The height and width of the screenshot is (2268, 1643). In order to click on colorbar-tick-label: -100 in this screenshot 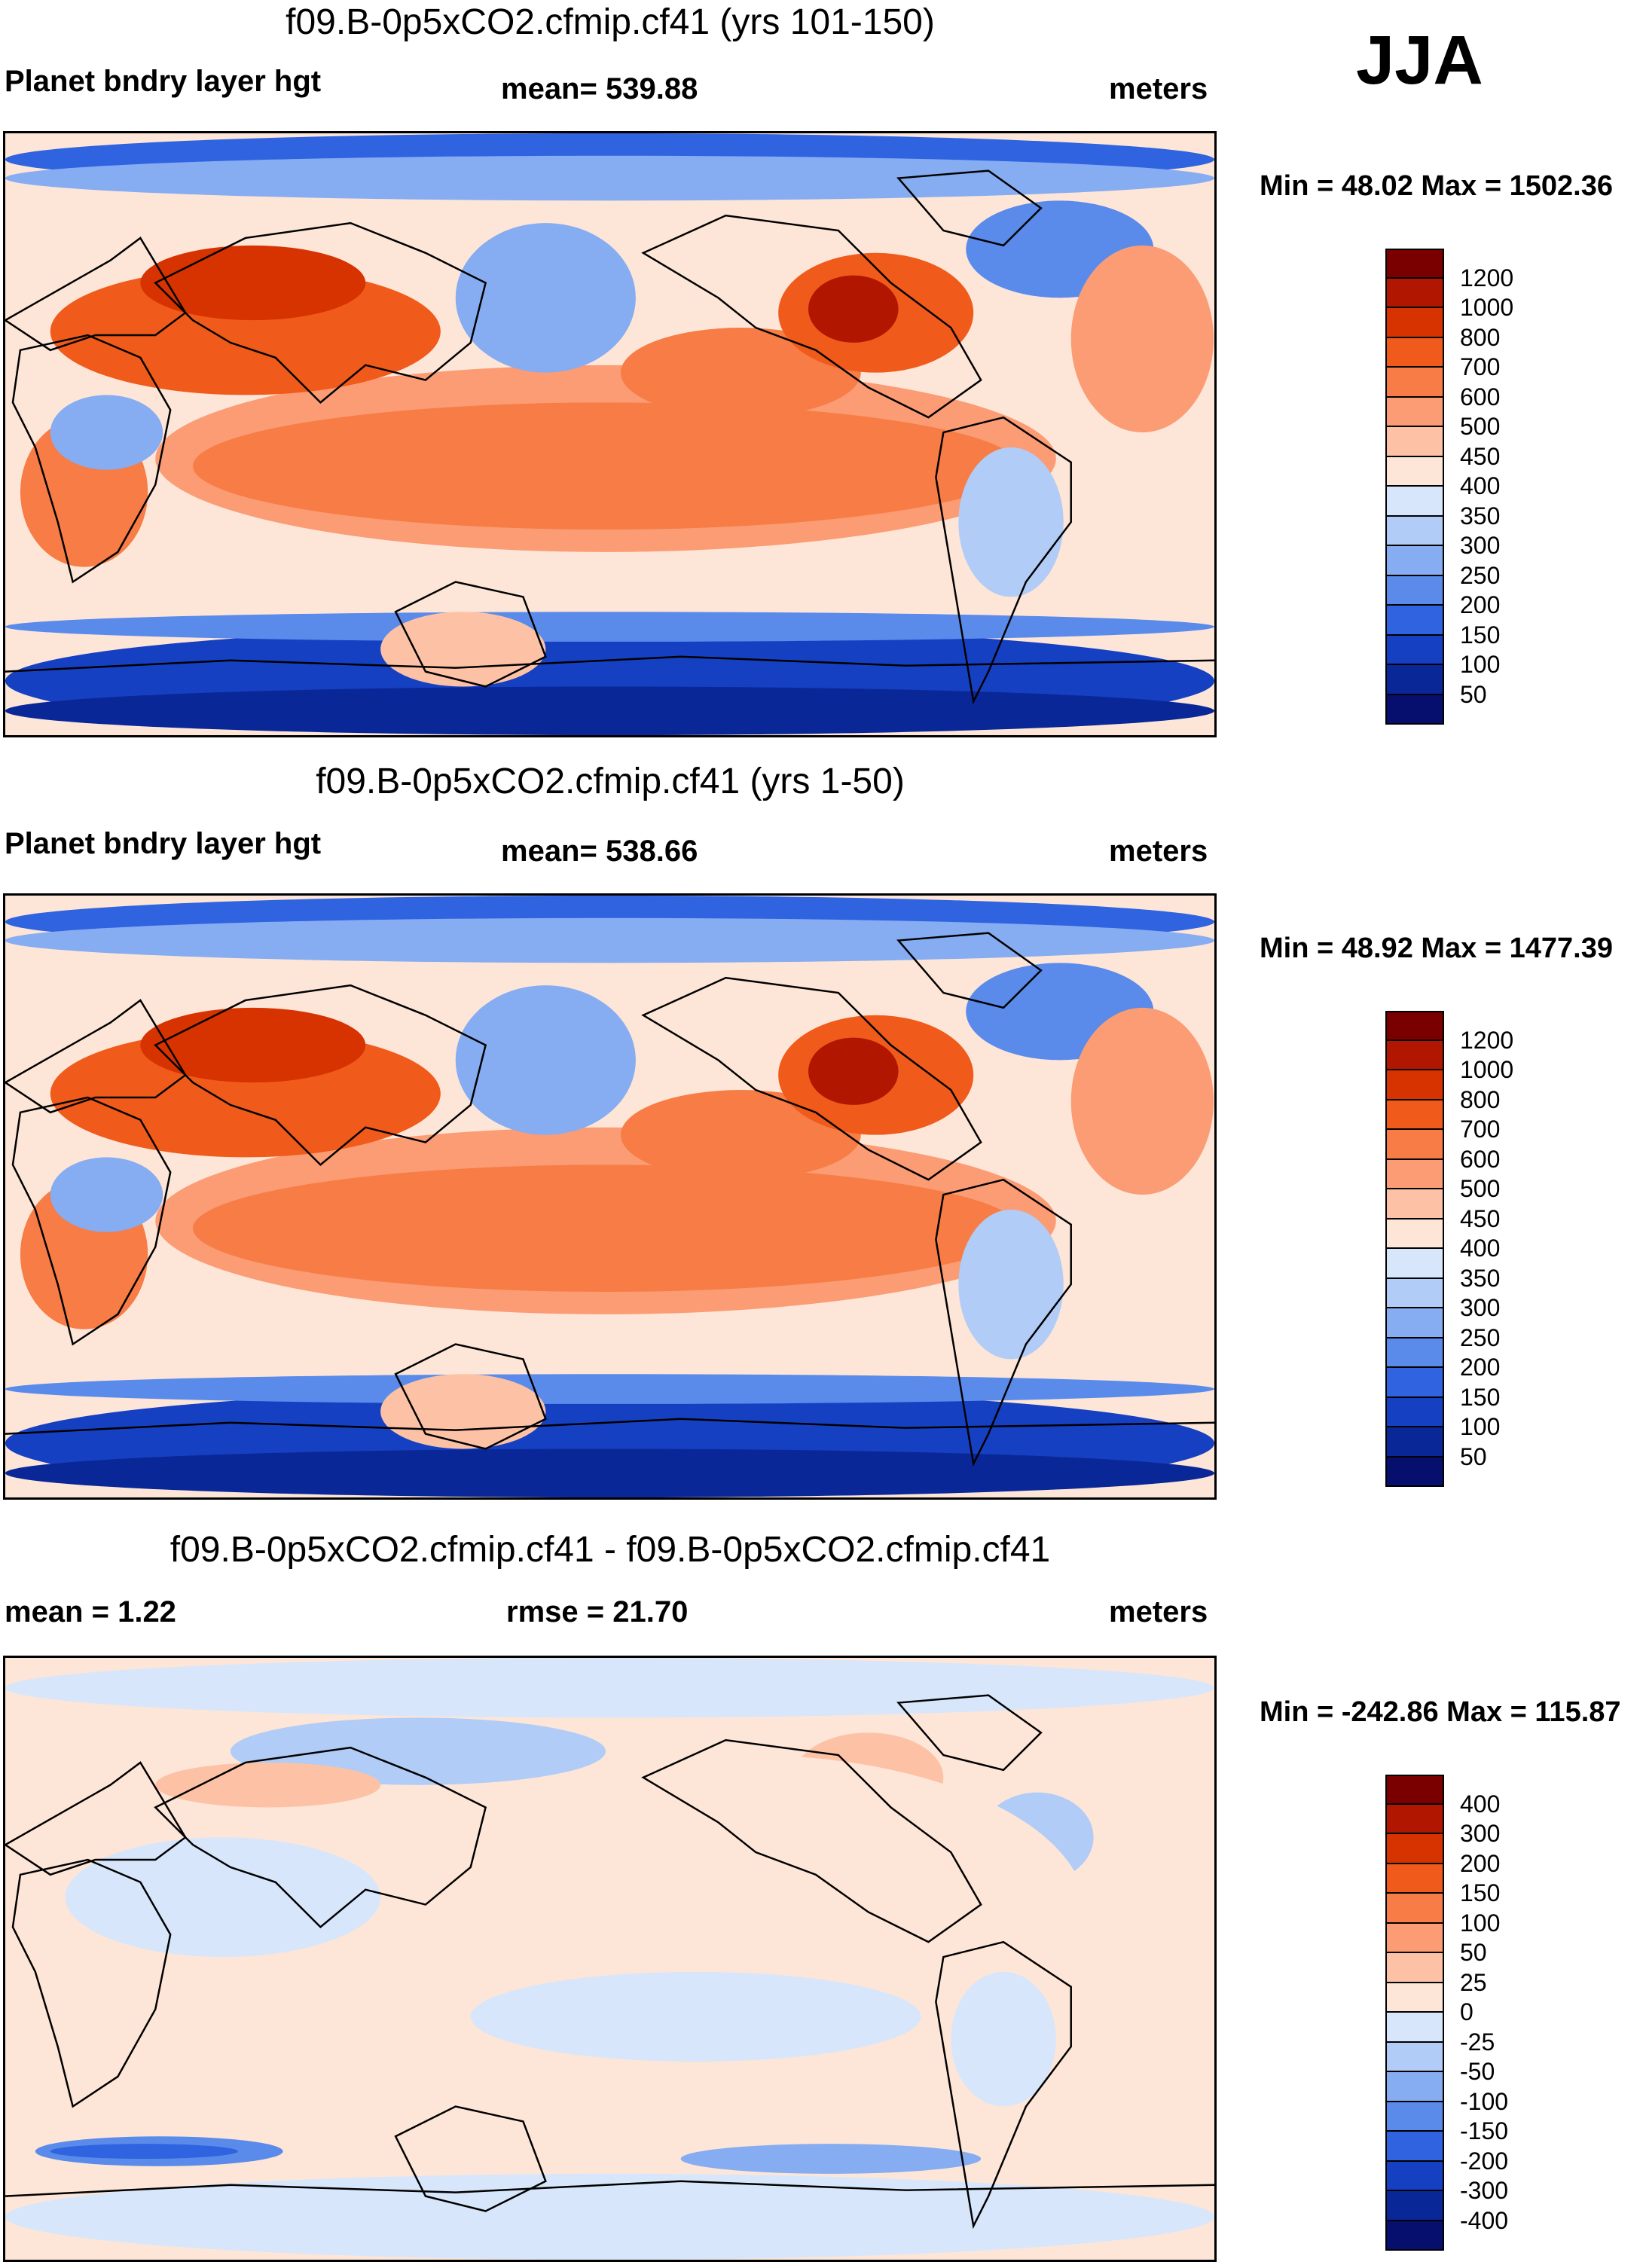, I will do `click(1484, 2101)`.